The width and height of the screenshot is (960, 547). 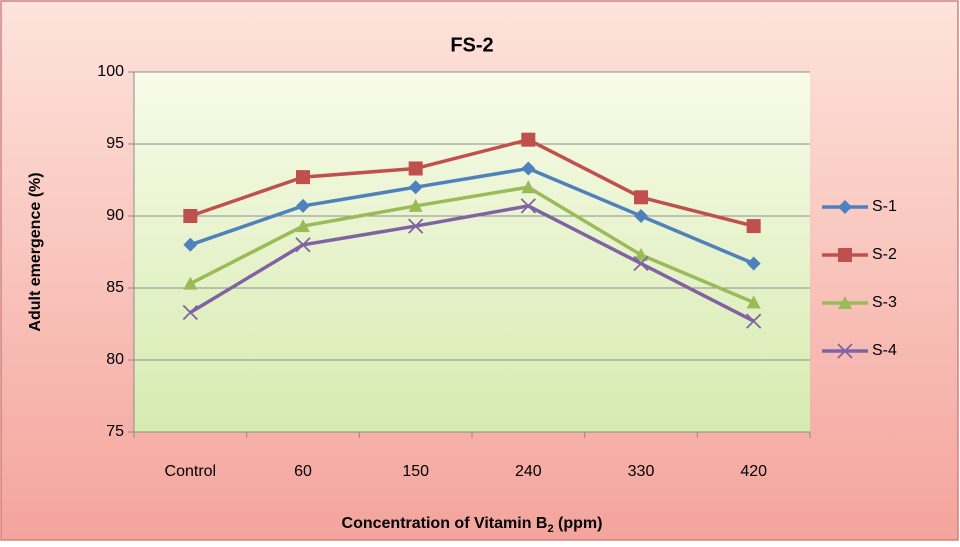 What do you see at coordinates (115, 215) in the screenshot?
I see `y-tick-label: 90` at bounding box center [115, 215].